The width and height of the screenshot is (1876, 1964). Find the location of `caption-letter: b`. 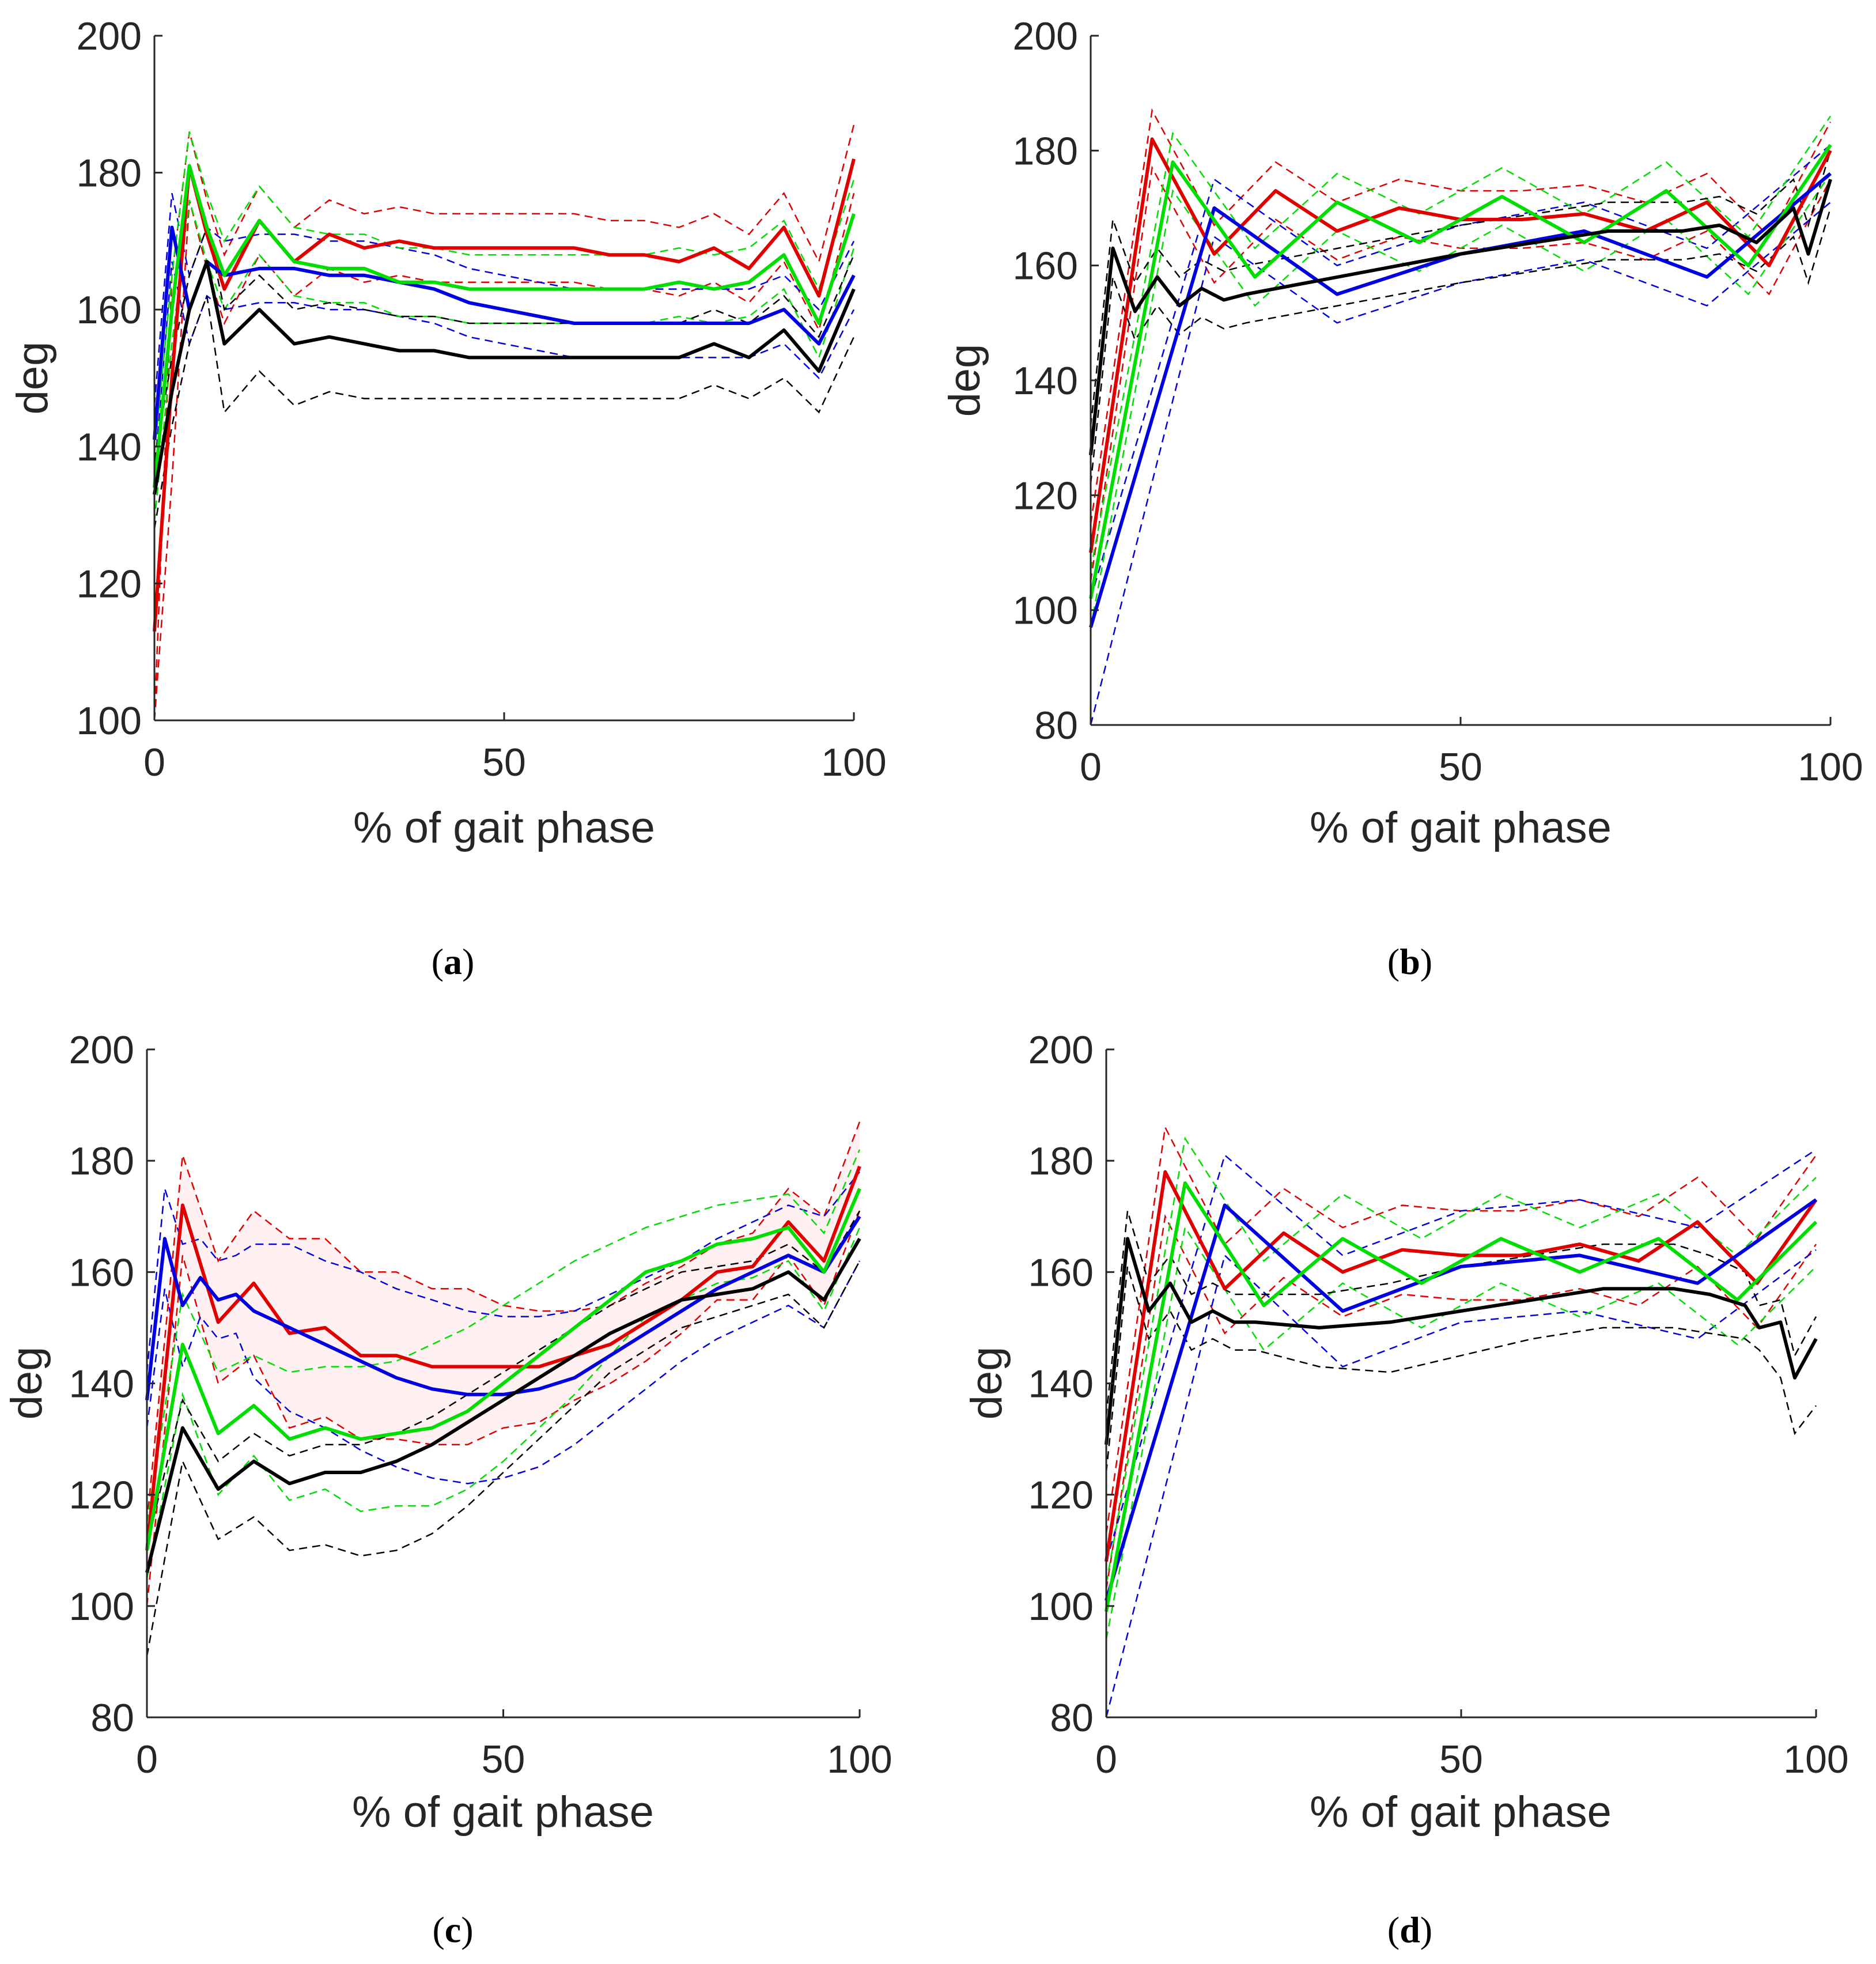

caption-letter: b is located at coordinates (1410, 962).